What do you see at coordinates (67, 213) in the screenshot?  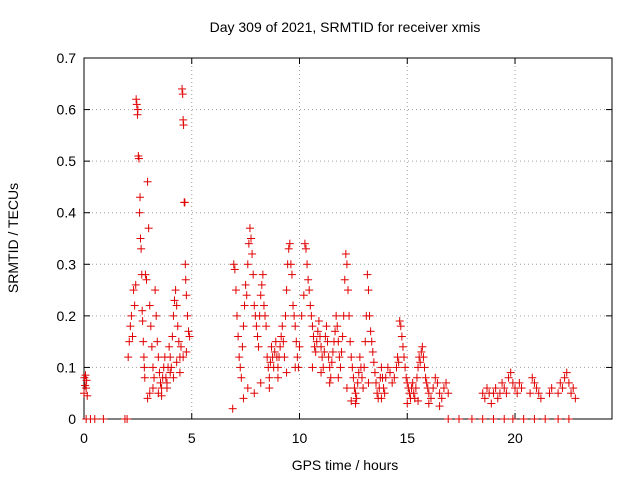 I see `y-tick-label: 0.4` at bounding box center [67, 213].